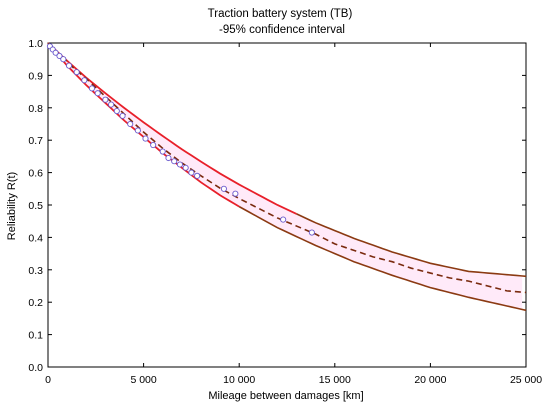 This screenshot has height=408, width=550. What do you see at coordinates (285, 396) in the screenshot?
I see `x-axis-title: Mileage between damages [km]` at bounding box center [285, 396].